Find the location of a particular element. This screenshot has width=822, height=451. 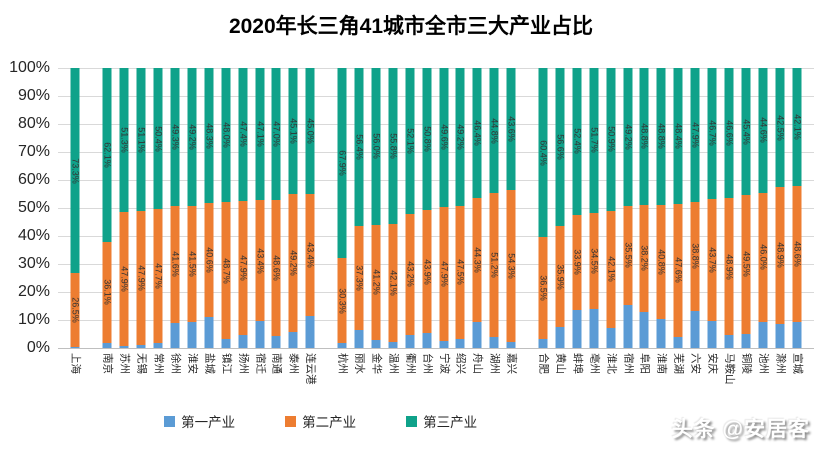

bar-column: 42.5% 48.9% 滁州 is located at coordinates (779, 221).